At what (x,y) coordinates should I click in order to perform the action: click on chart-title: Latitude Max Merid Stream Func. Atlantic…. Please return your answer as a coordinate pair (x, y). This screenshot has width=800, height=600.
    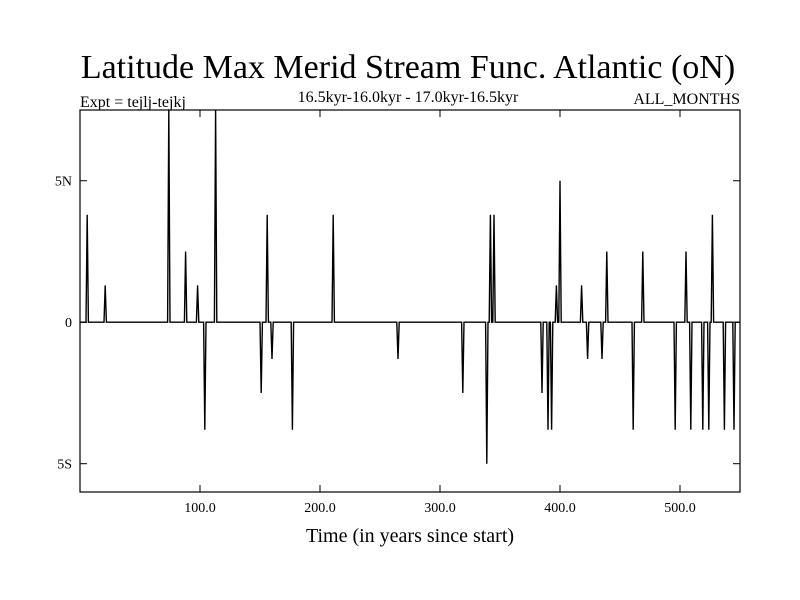
    Looking at the image, I should click on (408, 67).